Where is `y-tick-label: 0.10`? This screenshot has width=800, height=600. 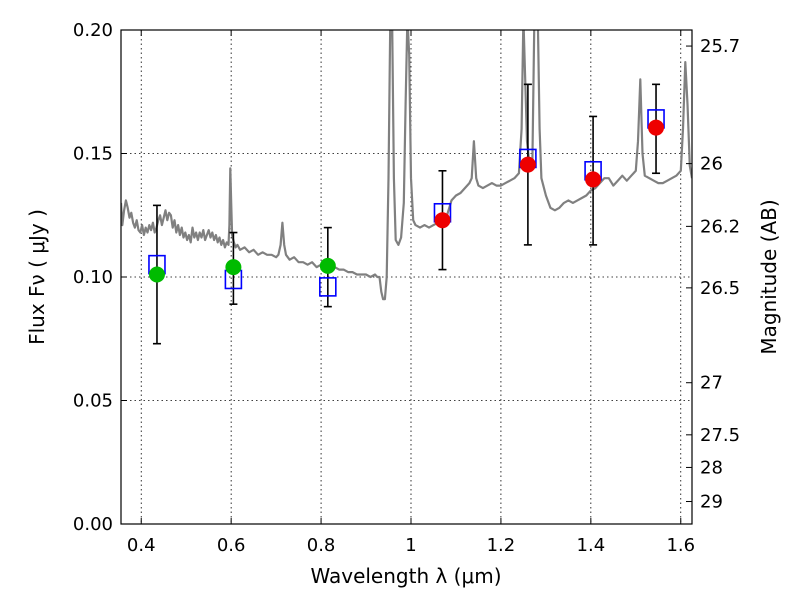
y-tick-label: 0.10 is located at coordinates (93, 277).